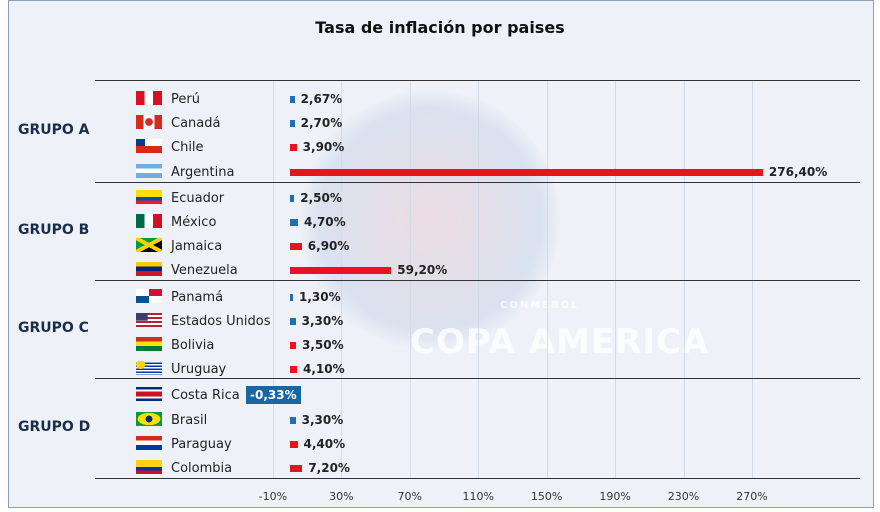  What do you see at coordinates (196, 124) in the screenshot?
I see `country-name: Canadá` at bounding box center [196, 124].